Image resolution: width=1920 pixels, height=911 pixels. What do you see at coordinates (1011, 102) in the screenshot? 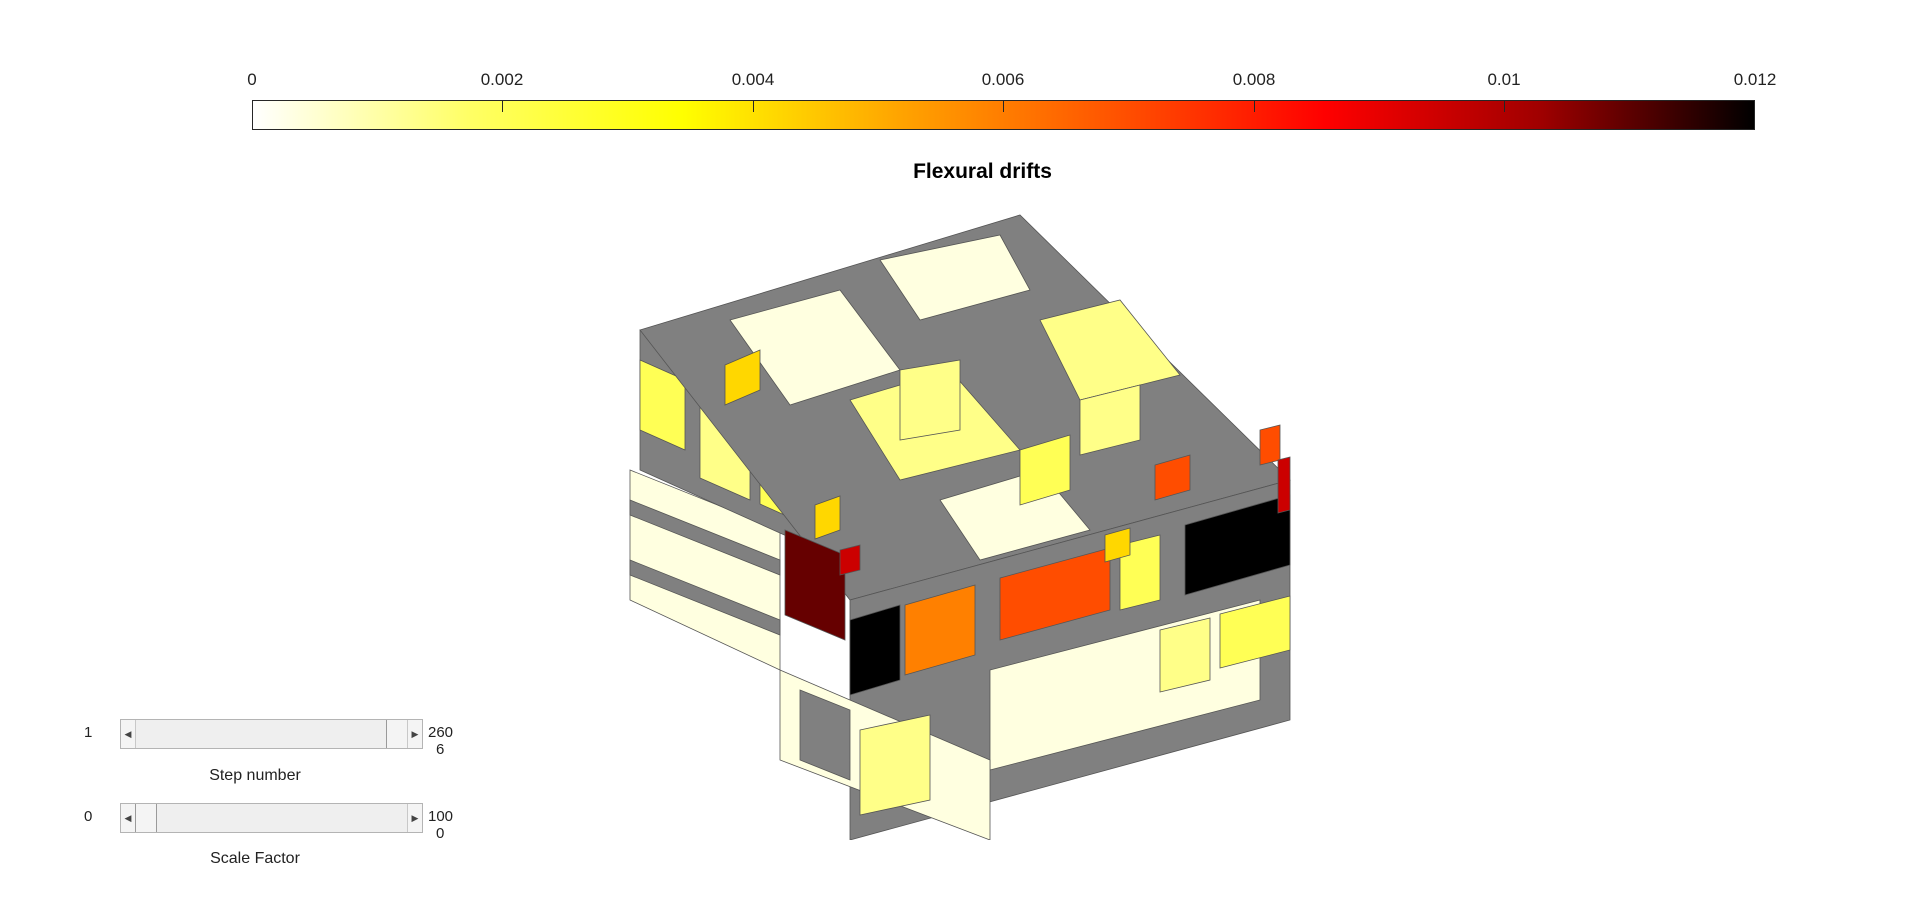
I see `colorbar: 0 0.002 0.004 0.006 0.008 0.01 0.012` at bounding box center [1011, 102].